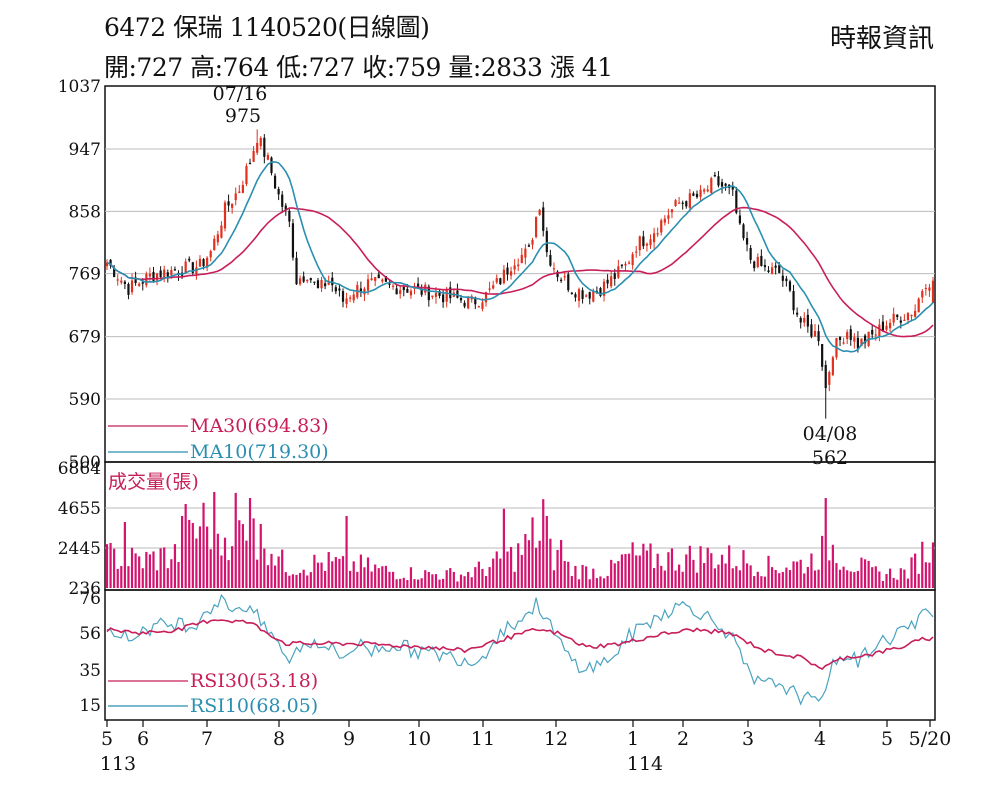 The width and height of the screenshot is (1000, 800). What do you see at coordinates (830, 458) in the screenshot?
I see `low-value: 562` at bounding box center [830, 458].